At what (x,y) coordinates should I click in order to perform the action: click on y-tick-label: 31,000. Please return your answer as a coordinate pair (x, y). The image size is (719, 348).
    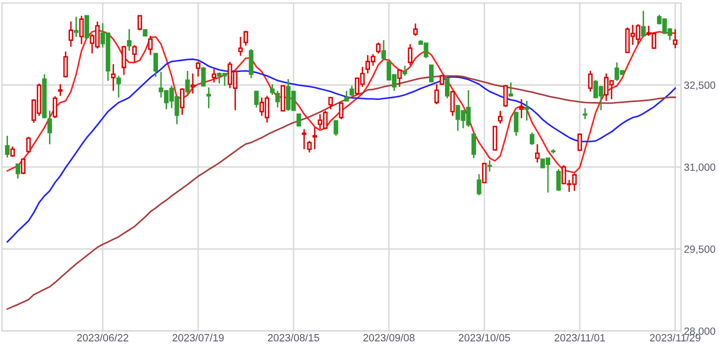
    Looking at the image, I should click on (700, 168).